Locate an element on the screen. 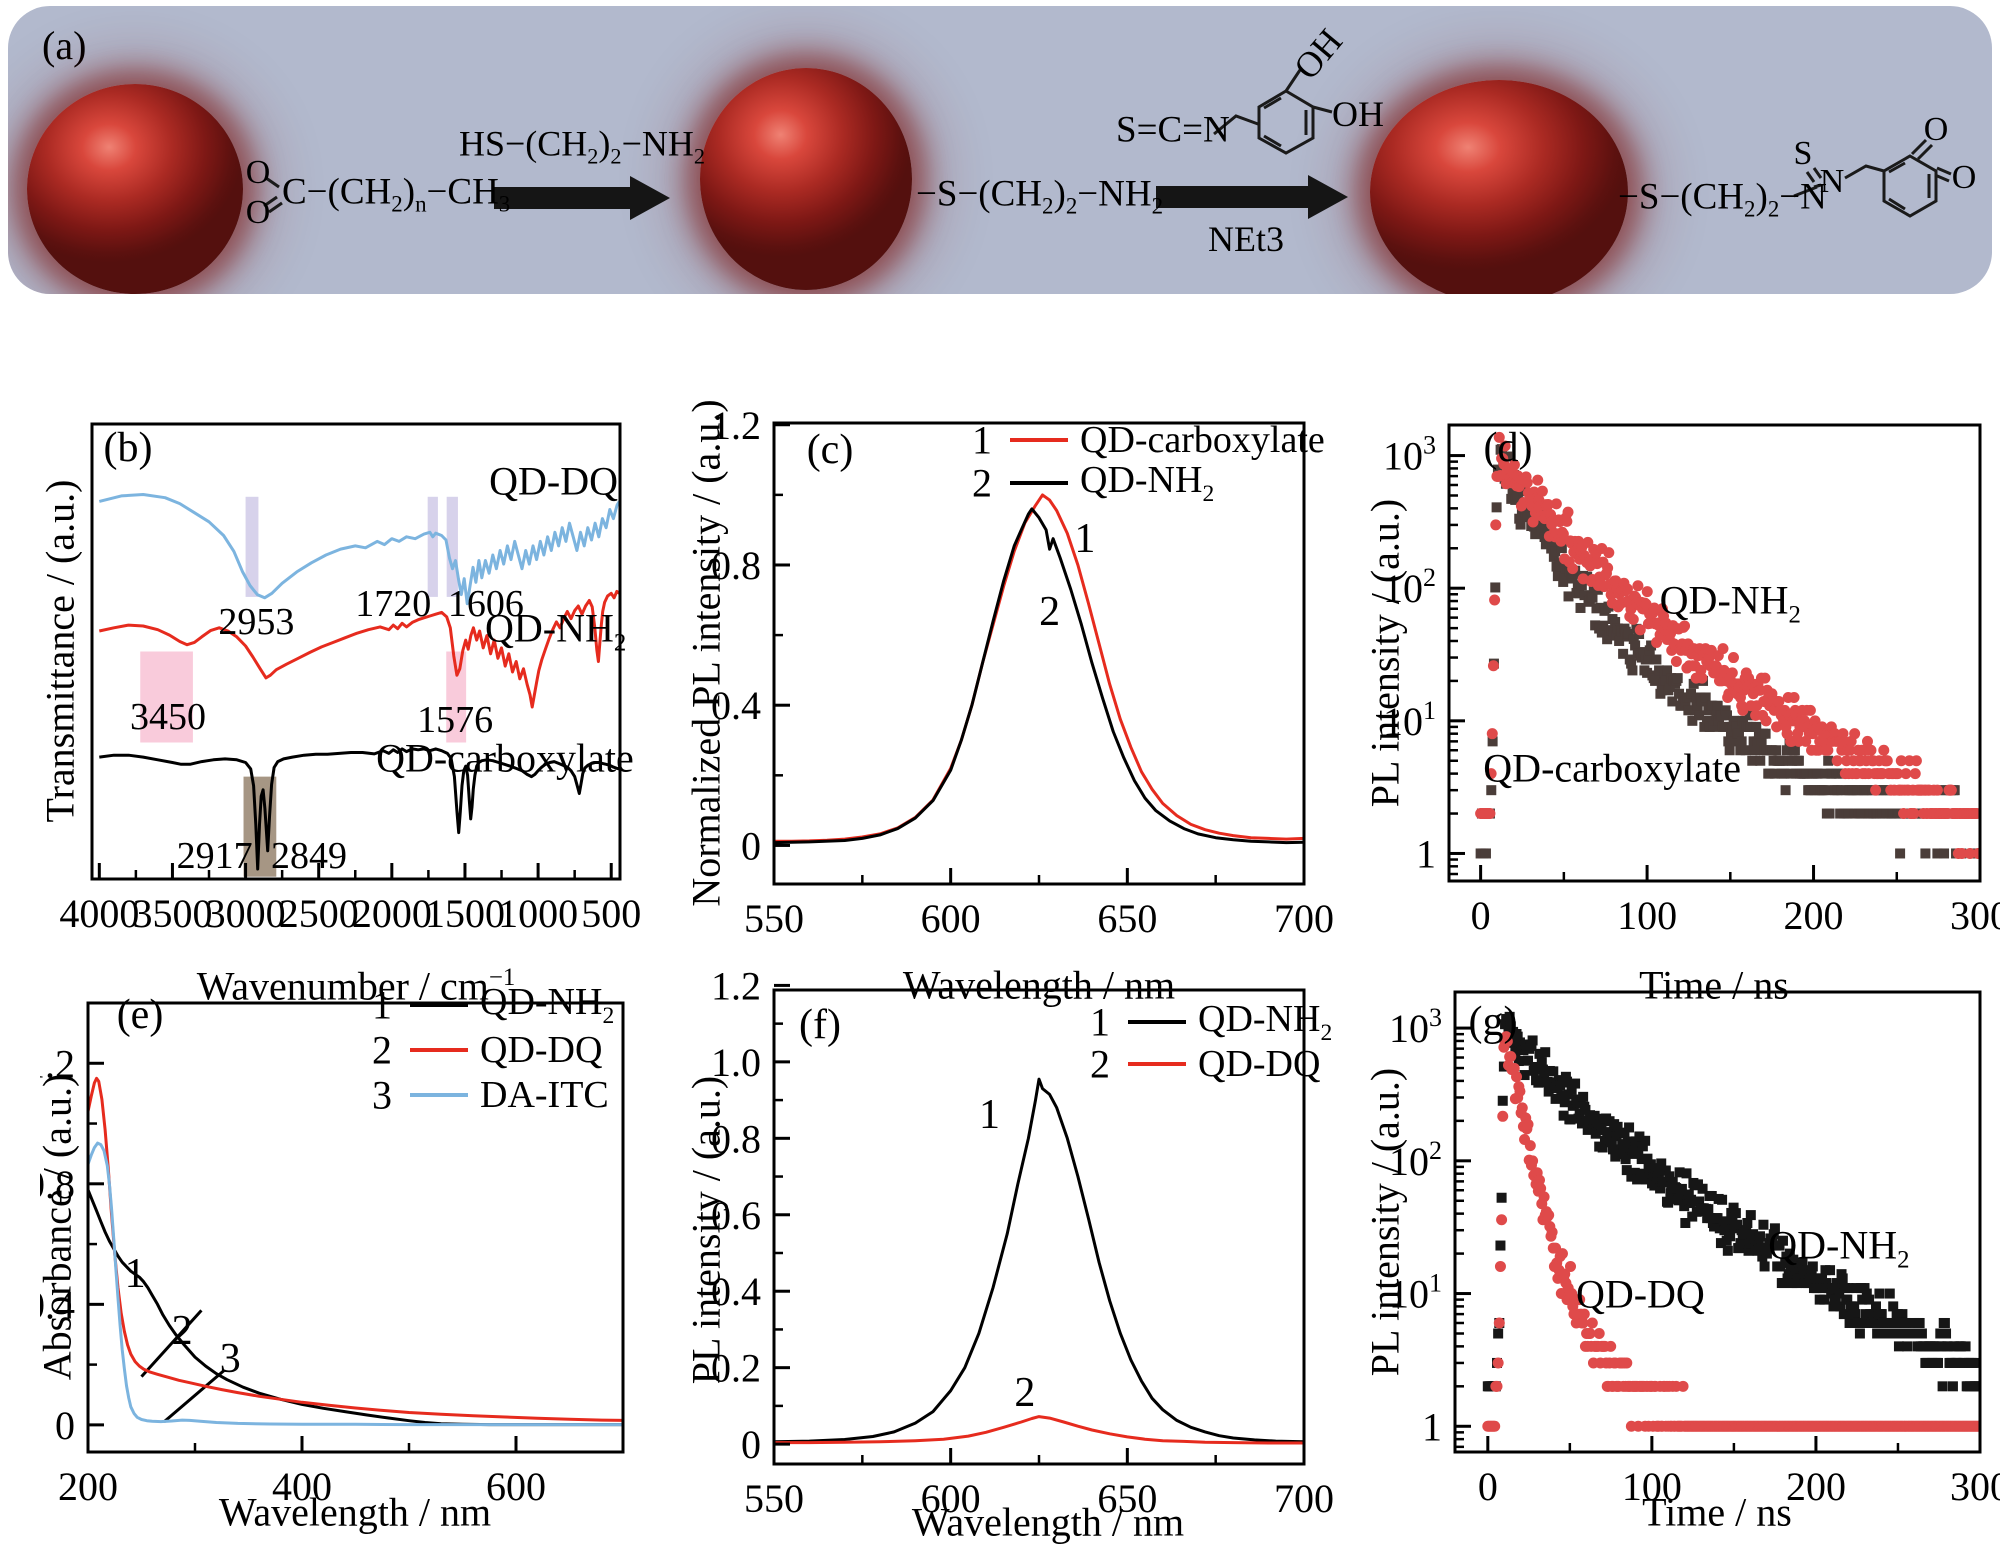  x-tick-label: 2000 is located at coordinates (392, 913).